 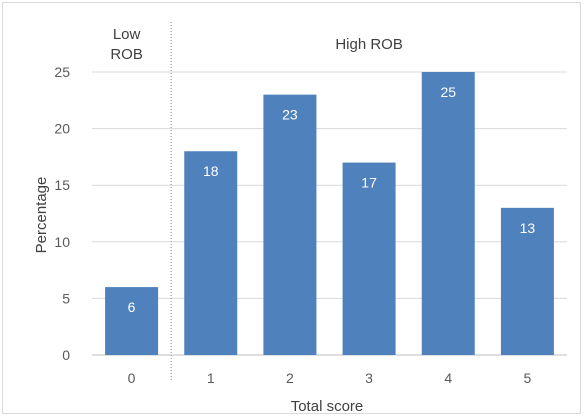 What do you see at coordinates (211, 171) in the screenshot?
I see `data-label: 18` at bounding box center [211, 171].